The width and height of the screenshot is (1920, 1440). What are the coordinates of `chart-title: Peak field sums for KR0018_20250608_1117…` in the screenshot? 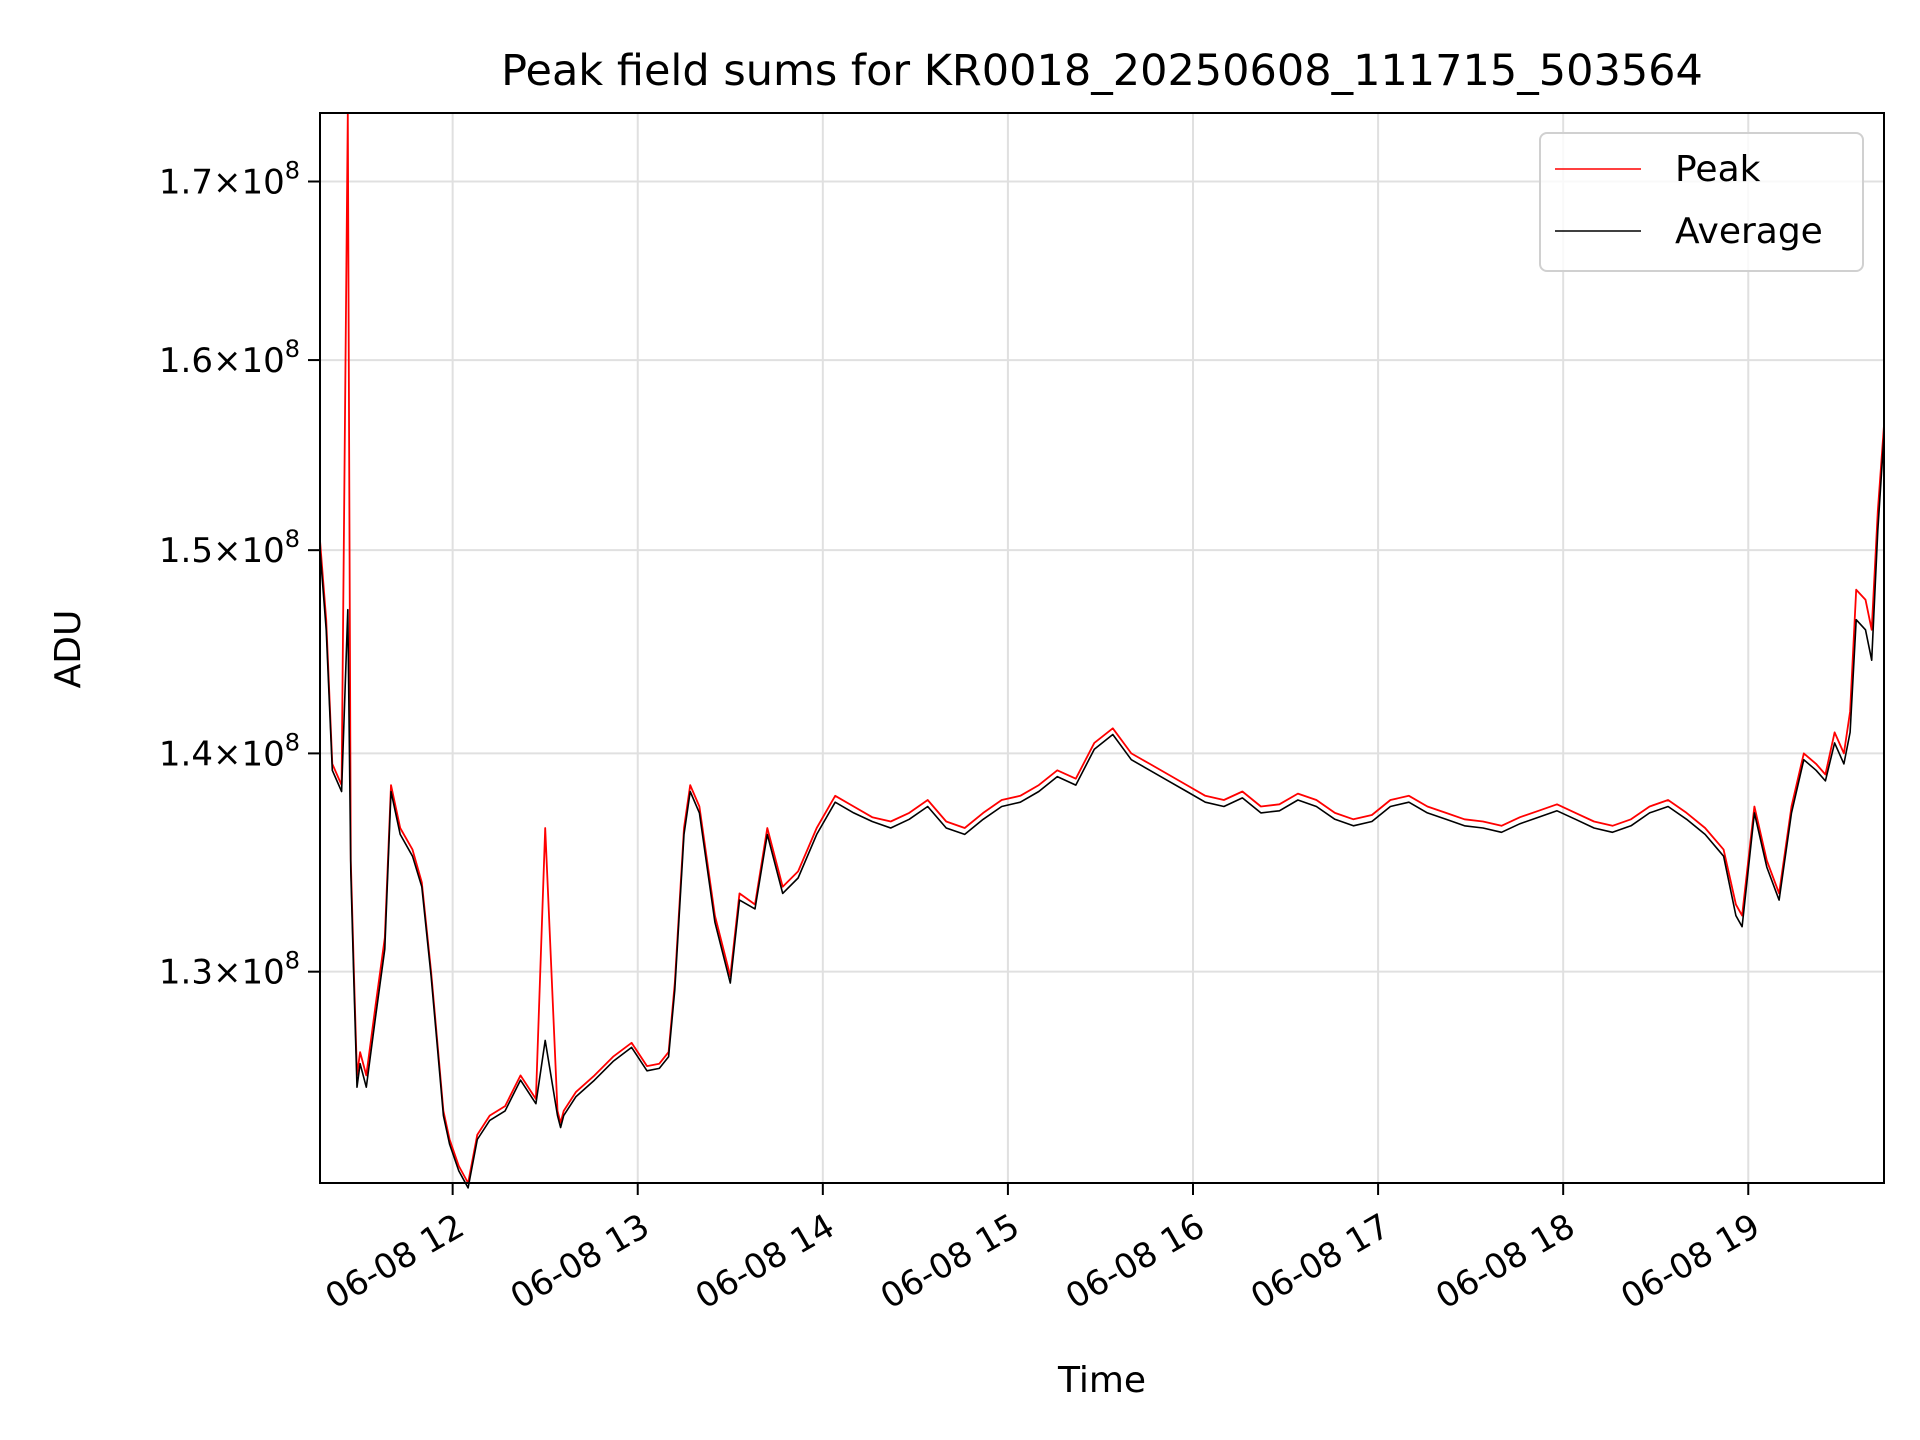 It's located at (1102, 71).